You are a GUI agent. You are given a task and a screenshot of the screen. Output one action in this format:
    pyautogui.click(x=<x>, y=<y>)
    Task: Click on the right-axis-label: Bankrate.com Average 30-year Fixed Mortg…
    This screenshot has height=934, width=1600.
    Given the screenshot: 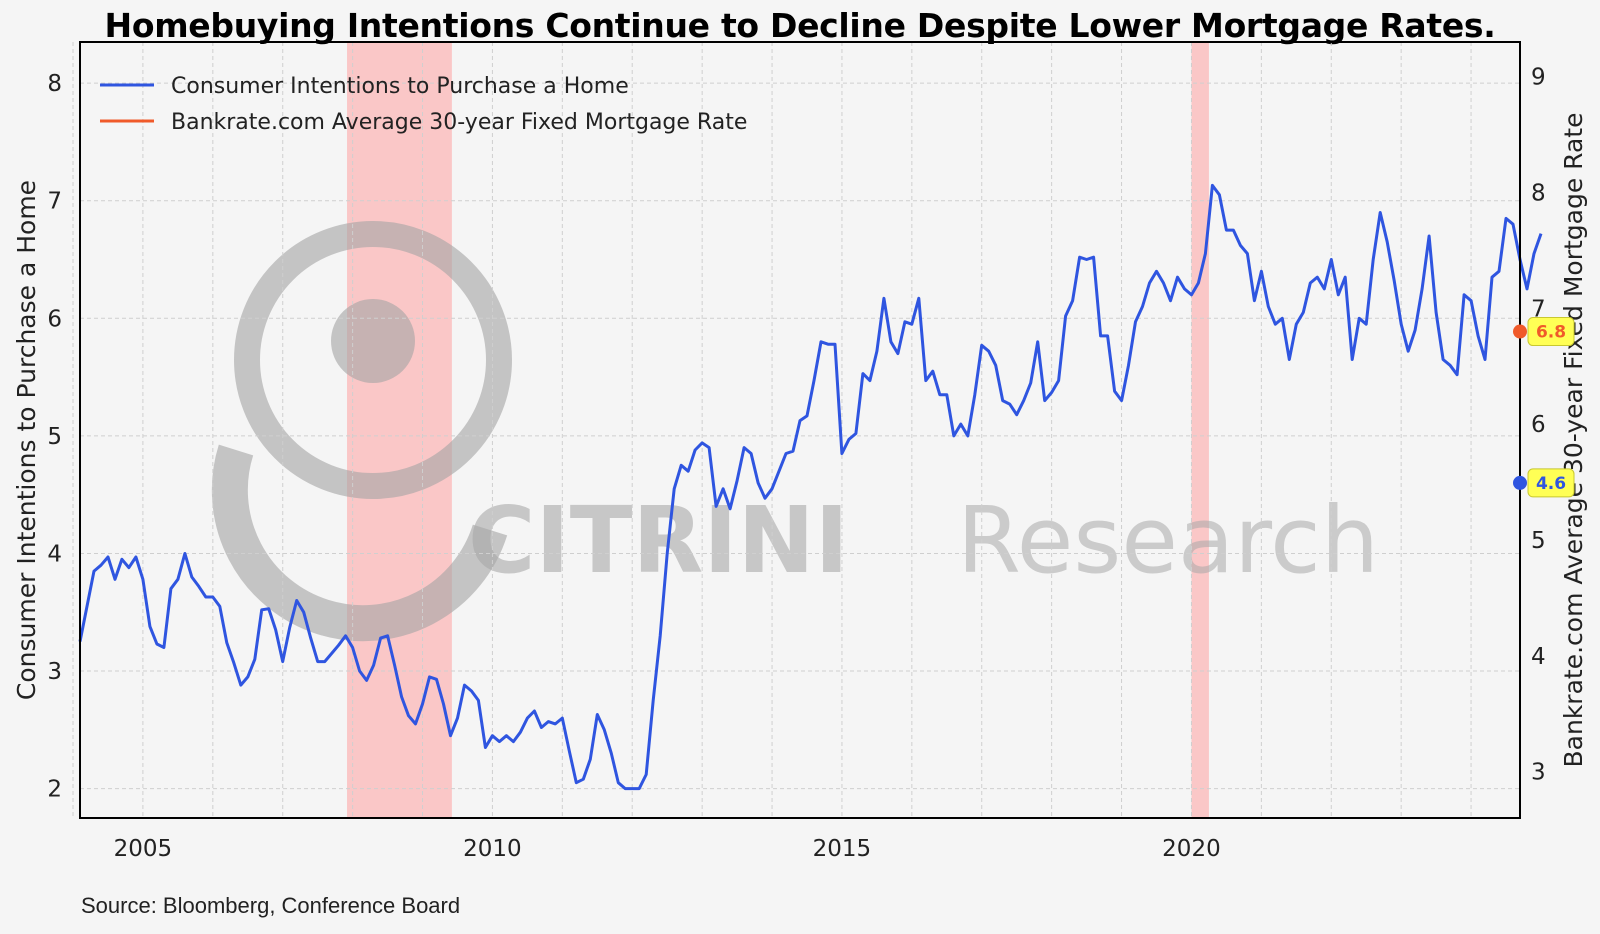 What is the action you would take?
    pyautogui.click(x=1573, y=440)
    